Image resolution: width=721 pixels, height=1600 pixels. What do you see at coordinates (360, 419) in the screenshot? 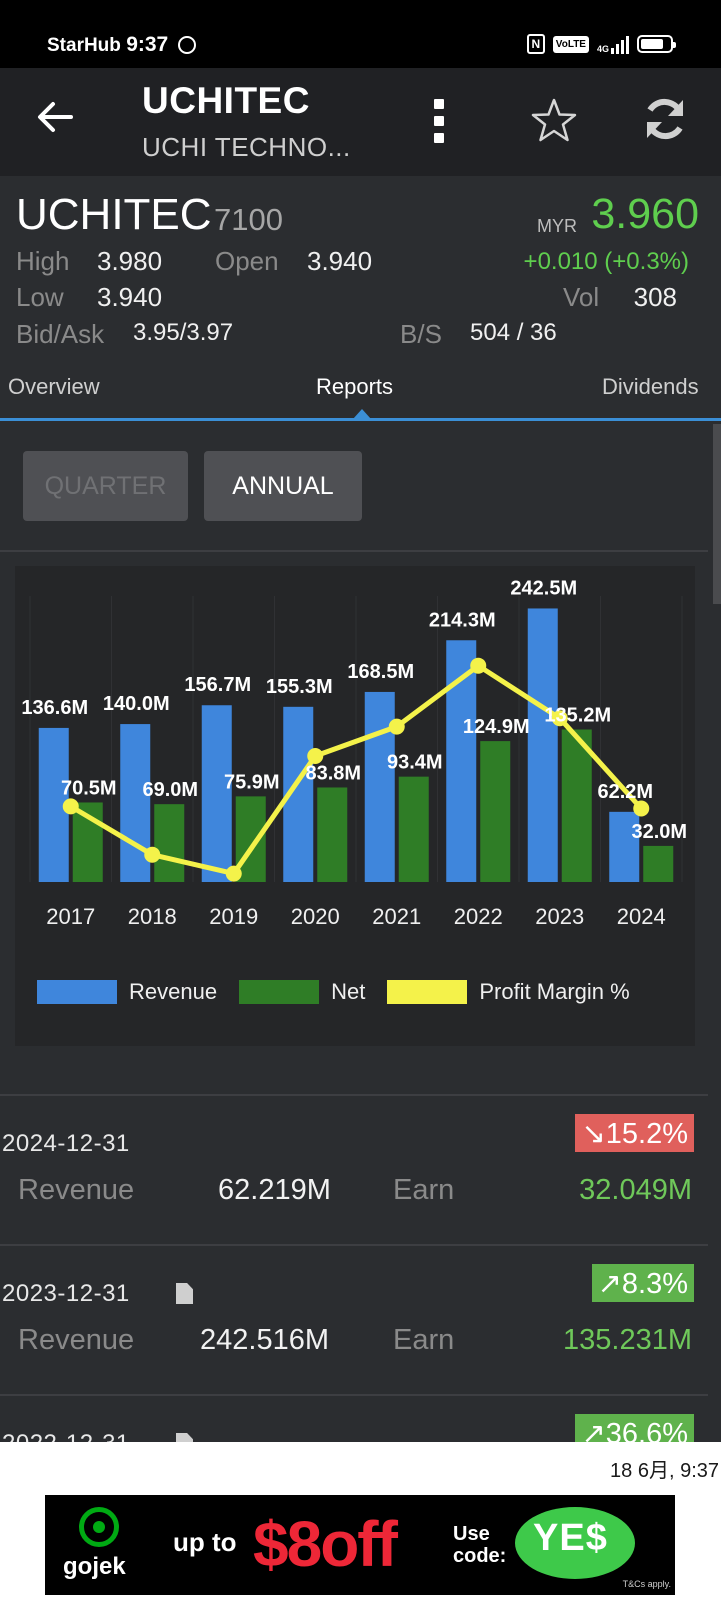
I see `tab-underline` at bounding box center [360, 419].